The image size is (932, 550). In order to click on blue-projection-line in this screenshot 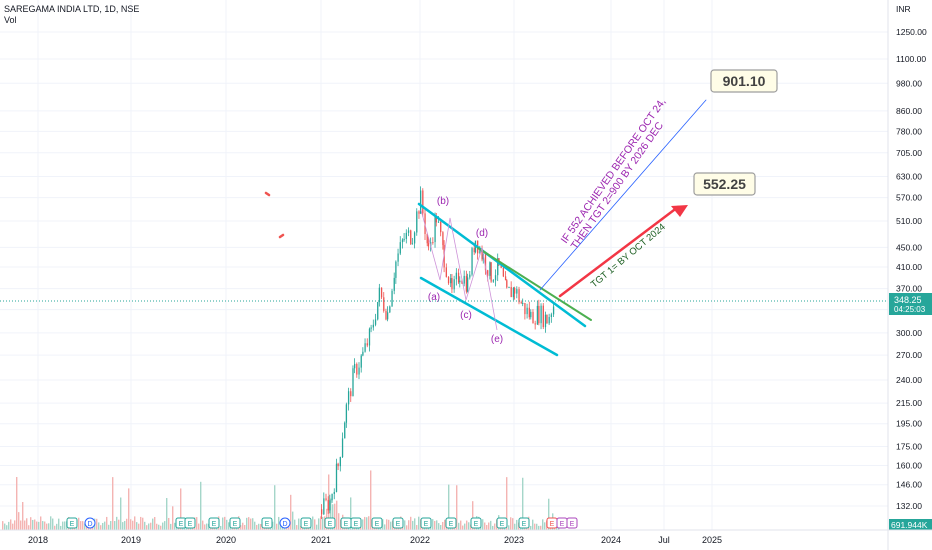, I will do `click(623, 195)`.